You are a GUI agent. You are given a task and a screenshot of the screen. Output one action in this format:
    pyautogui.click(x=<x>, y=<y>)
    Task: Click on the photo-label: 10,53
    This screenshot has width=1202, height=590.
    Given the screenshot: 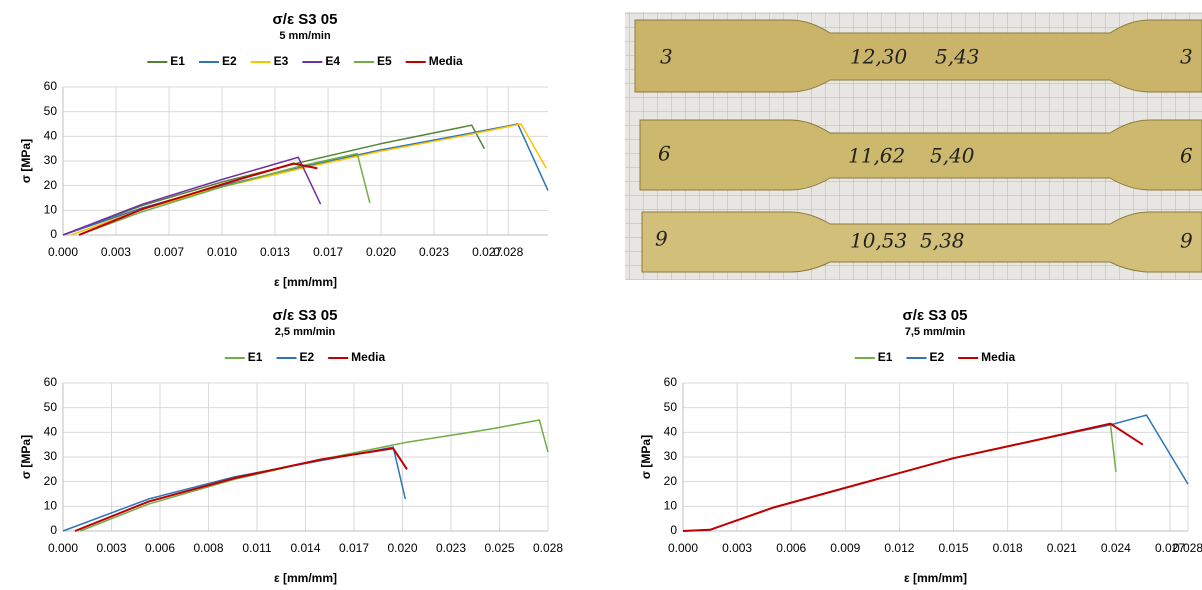 What is the action you would take?
    pyautogui.click(x=878, y=241)
    